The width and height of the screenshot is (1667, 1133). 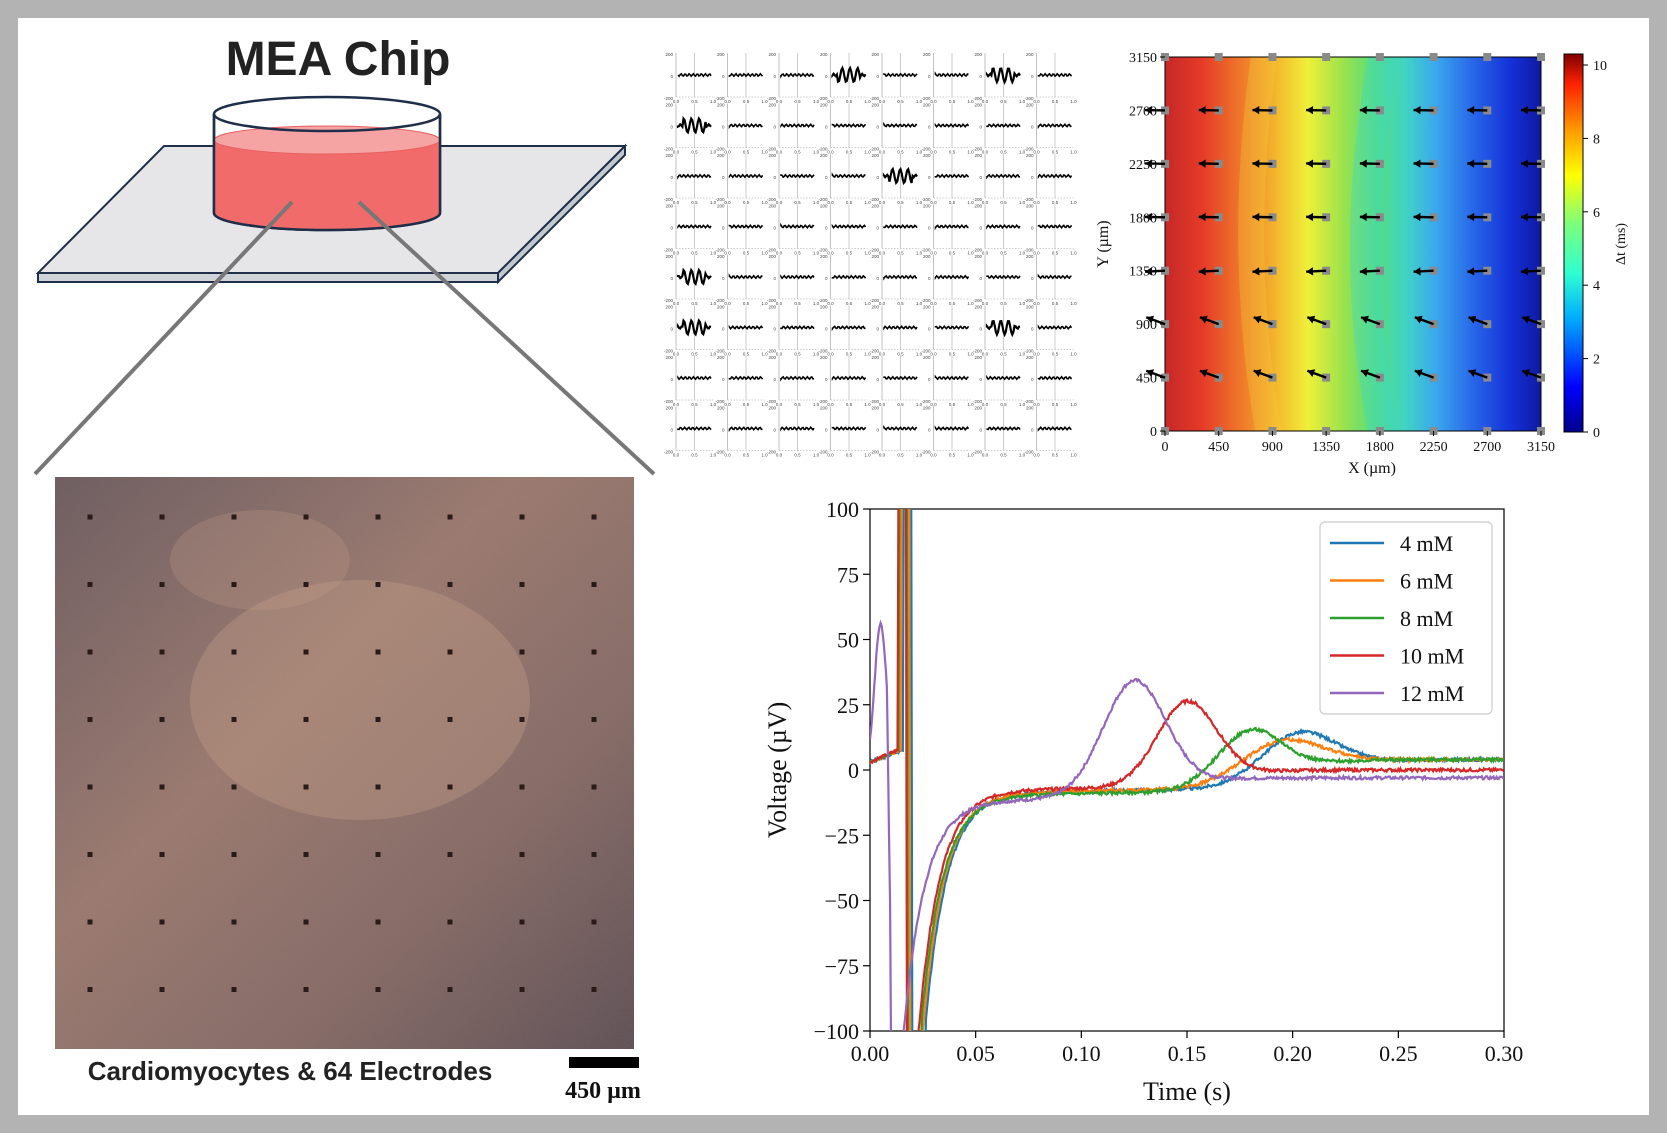 What do you see at coordinates (327, 185) in the screenshot?
I see `culture-medium` at bounding box center [327, 185].